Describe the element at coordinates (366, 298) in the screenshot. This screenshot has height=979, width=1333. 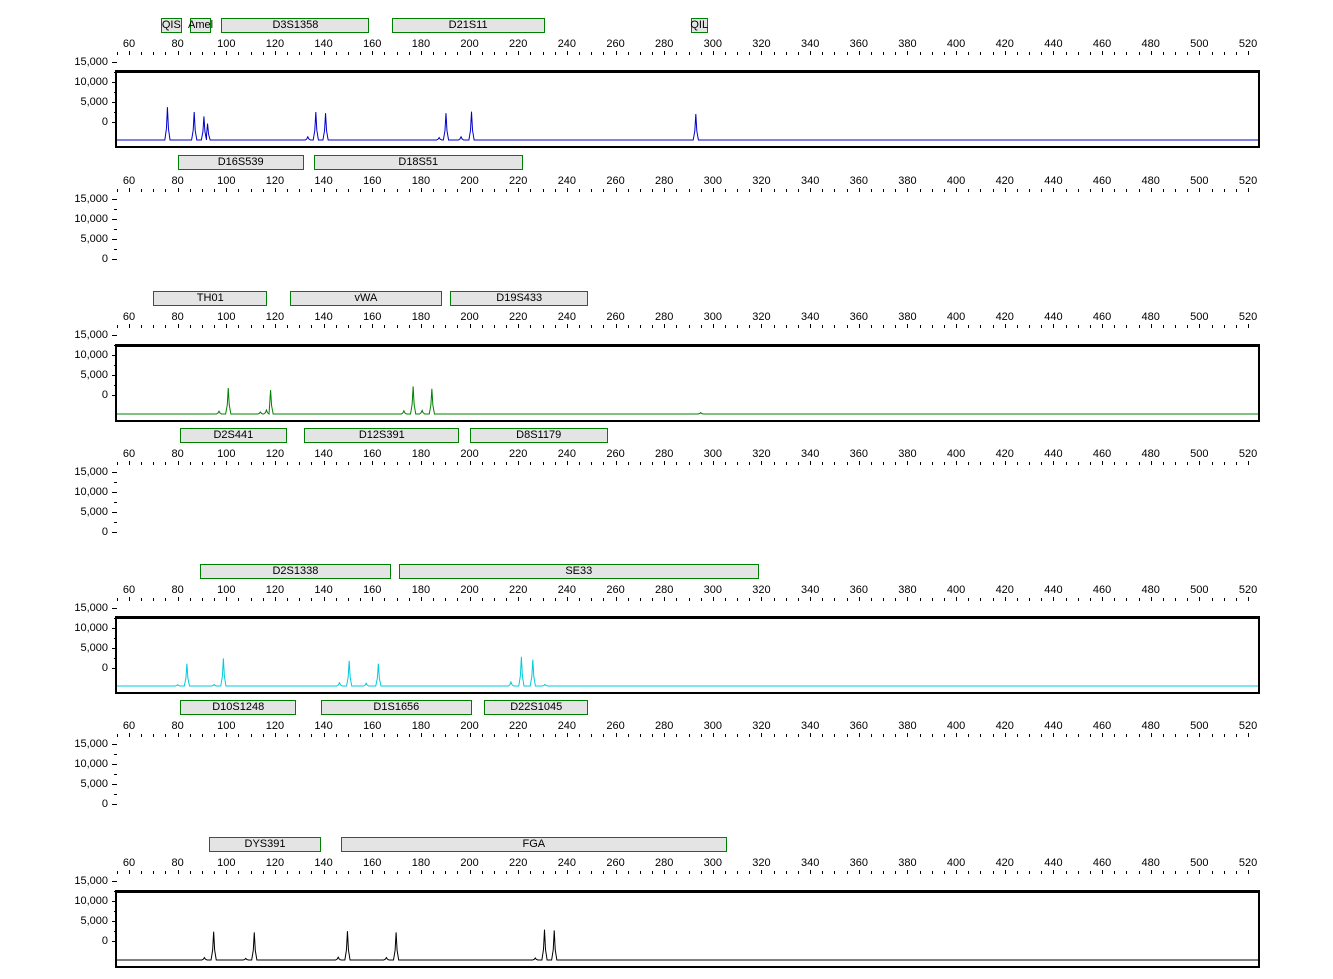
I see `marker-box-vWA: vWA` at that location.